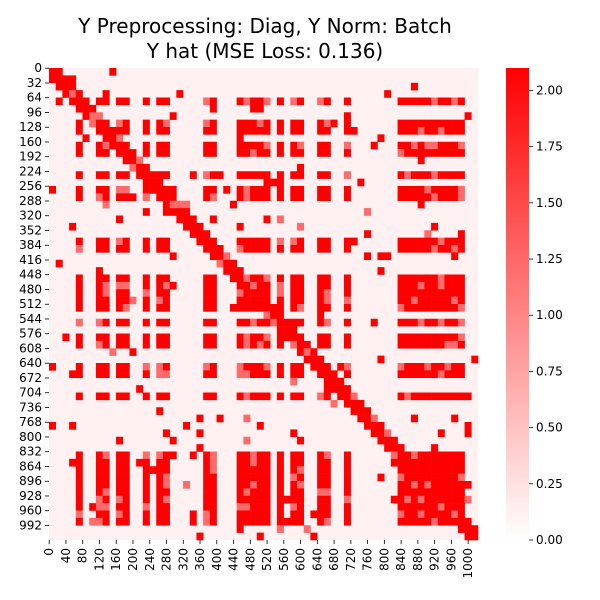 The height and width of the screenshot is (600, 600). What do you see at coordinates (468, 563) in the screenshot?
I see `x-tick-label: 1000` at bounding box center [468, 563].